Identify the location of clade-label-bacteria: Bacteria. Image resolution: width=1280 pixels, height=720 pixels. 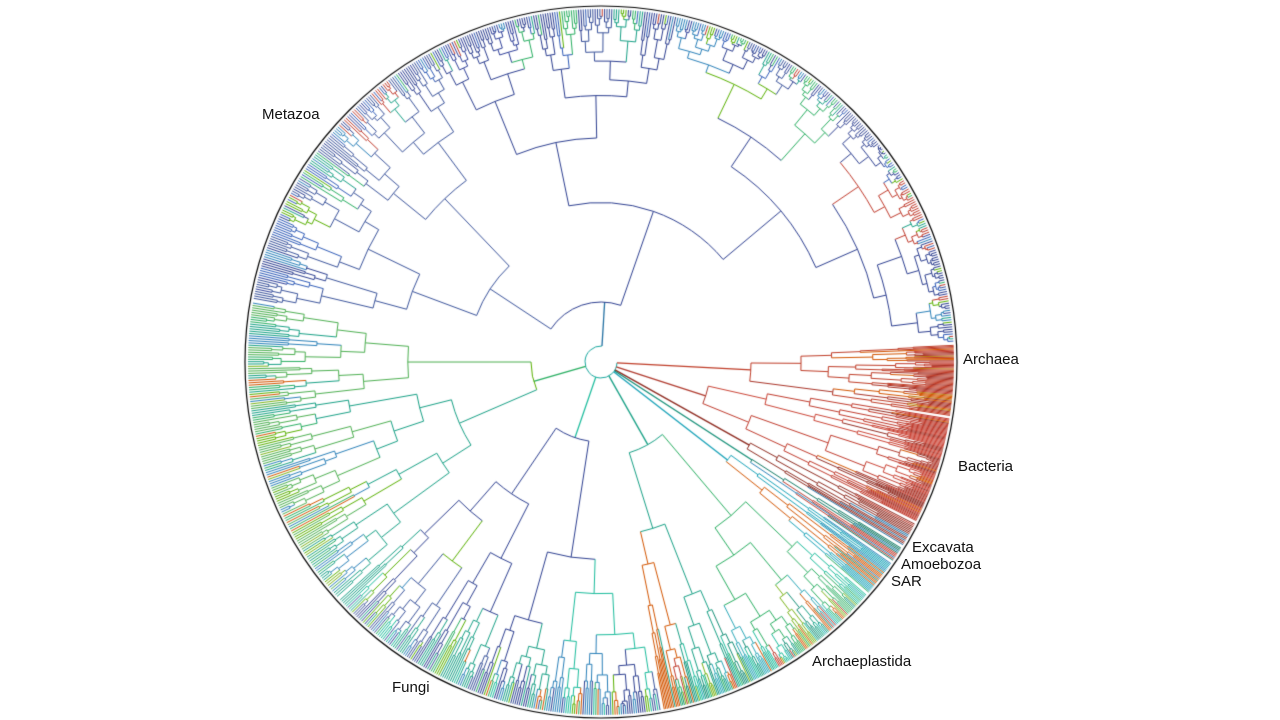
(986, 466).